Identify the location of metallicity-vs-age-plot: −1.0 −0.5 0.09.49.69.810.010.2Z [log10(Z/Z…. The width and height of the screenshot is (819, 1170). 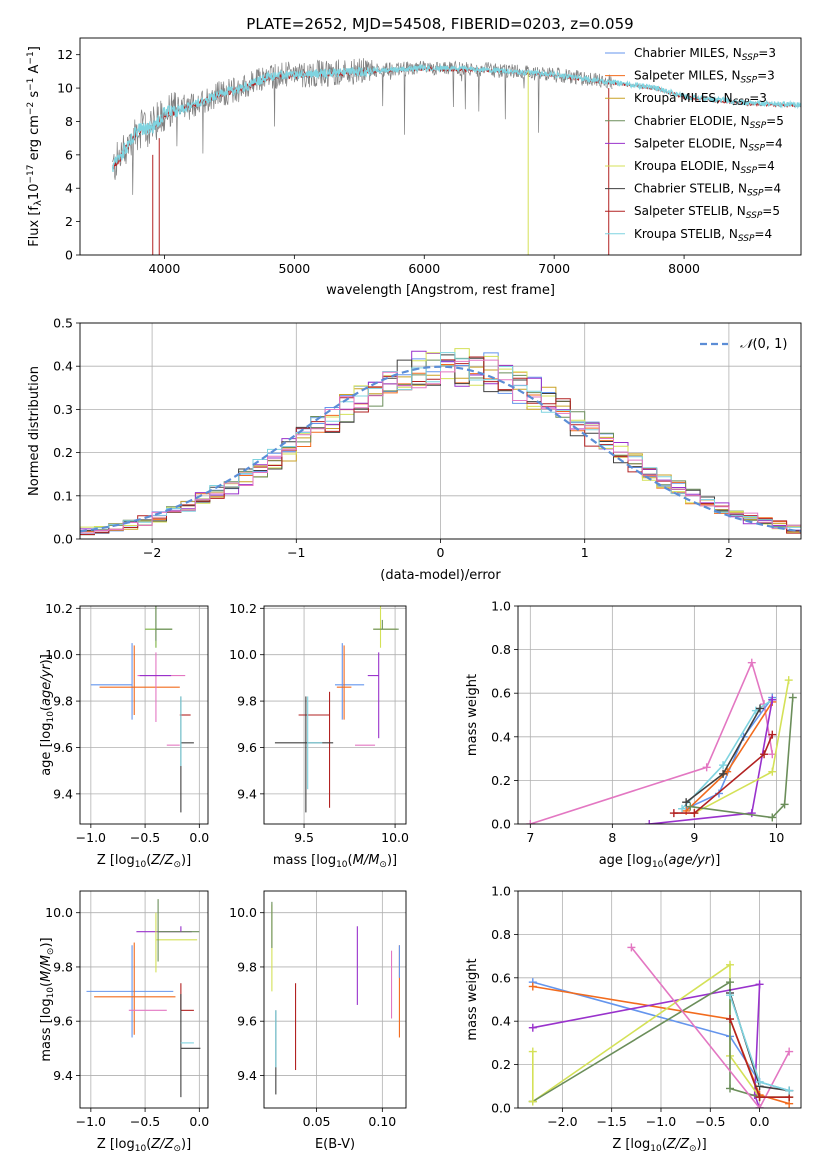
(124, 735).